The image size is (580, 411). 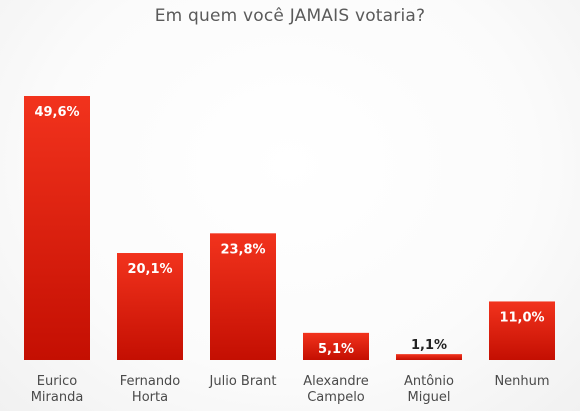 What do you see at coordinates (290, 16) in the screenshot?
I see `chart-title: Em quem você JAMAIS votaria?` at bounding box center [290, 16].